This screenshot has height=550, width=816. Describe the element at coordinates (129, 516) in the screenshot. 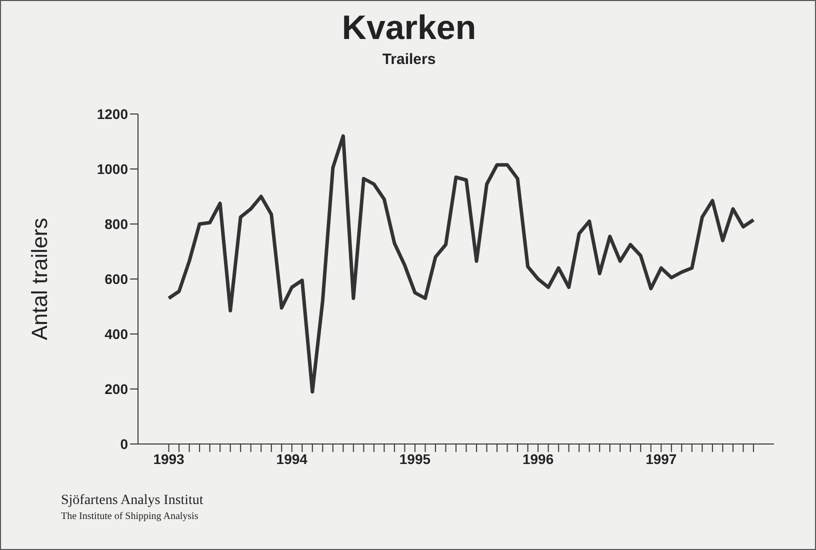

I see `text: The Institute of Shipping Analysis` at that location.